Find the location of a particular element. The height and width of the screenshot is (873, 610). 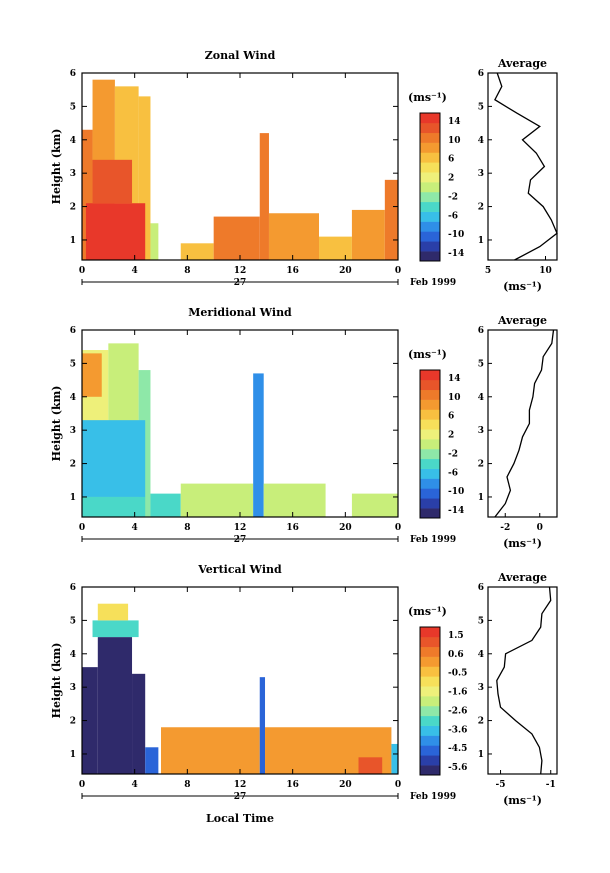

colorbar-tick-label: -14 is located at coordinates (456, 254).